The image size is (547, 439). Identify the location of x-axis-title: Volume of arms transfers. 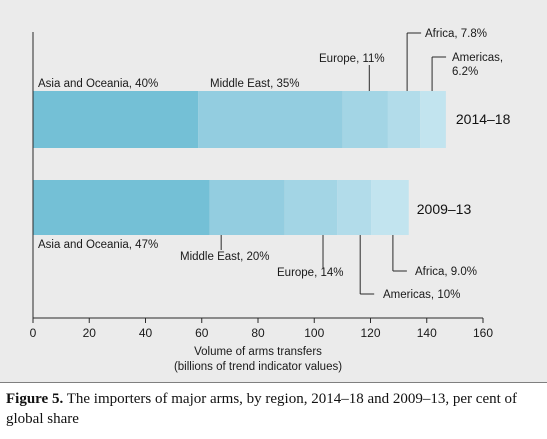
(258, 352).